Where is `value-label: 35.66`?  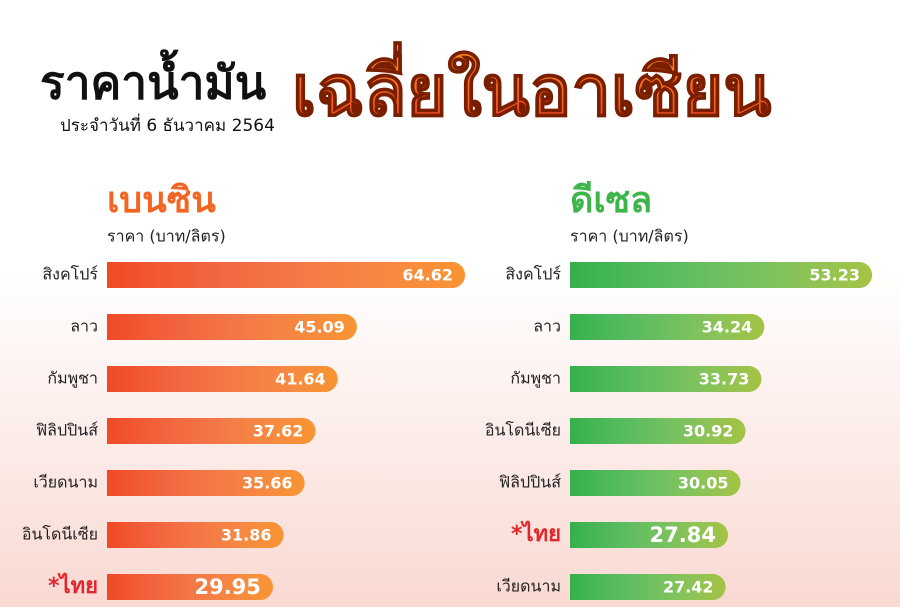
value-label: 35.66 is located at coordinates (267, 483).